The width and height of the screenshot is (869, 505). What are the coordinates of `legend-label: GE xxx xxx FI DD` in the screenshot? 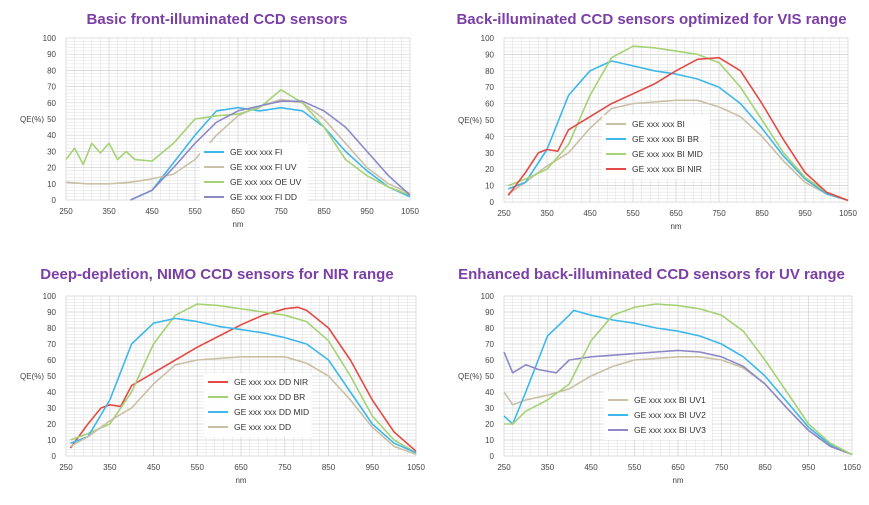 It's located at (263, 197).